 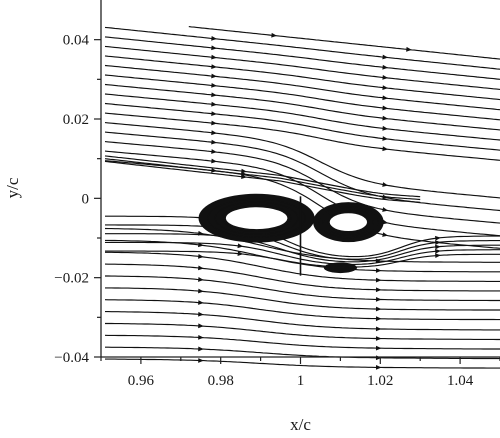 What do you see at coordinates (301, 381) in the screenshot?
I see `x-tick-label: 1` at bounding box center [301, 381].